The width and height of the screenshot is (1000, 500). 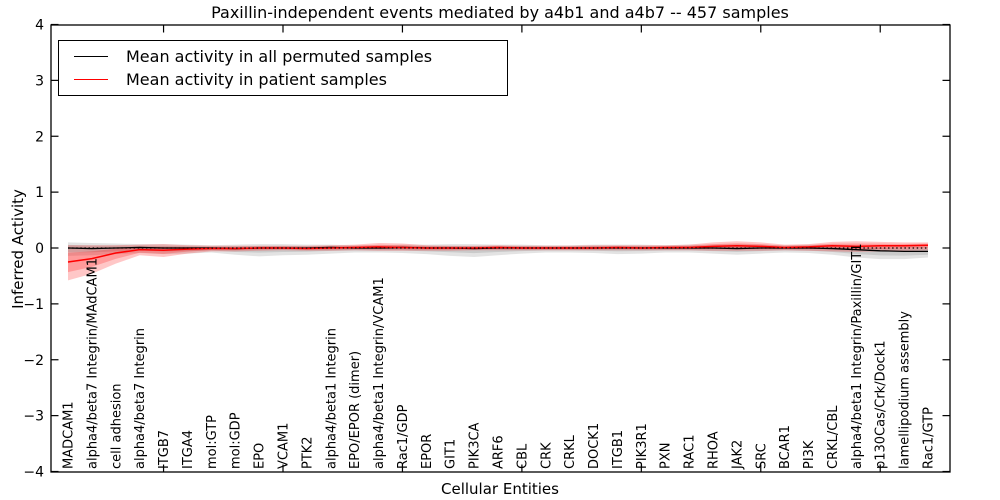 I want to click on legend-item-patient: Mean activity in patient samples, so click(x=283, y=79).